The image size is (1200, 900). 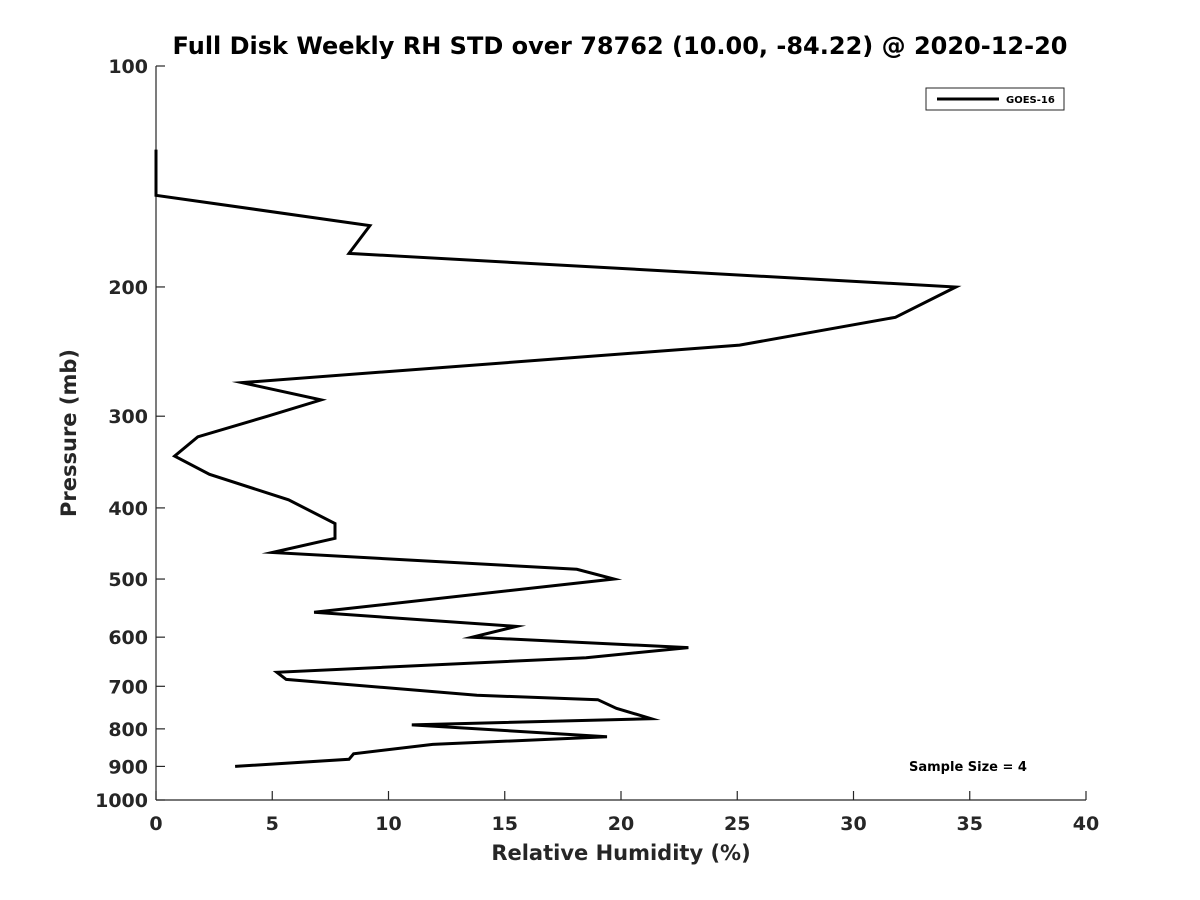 What do you see at coordinates (121, 801) in the screenshot?
I see `y-tick-label: 1000` at bounding box center [121, 801].